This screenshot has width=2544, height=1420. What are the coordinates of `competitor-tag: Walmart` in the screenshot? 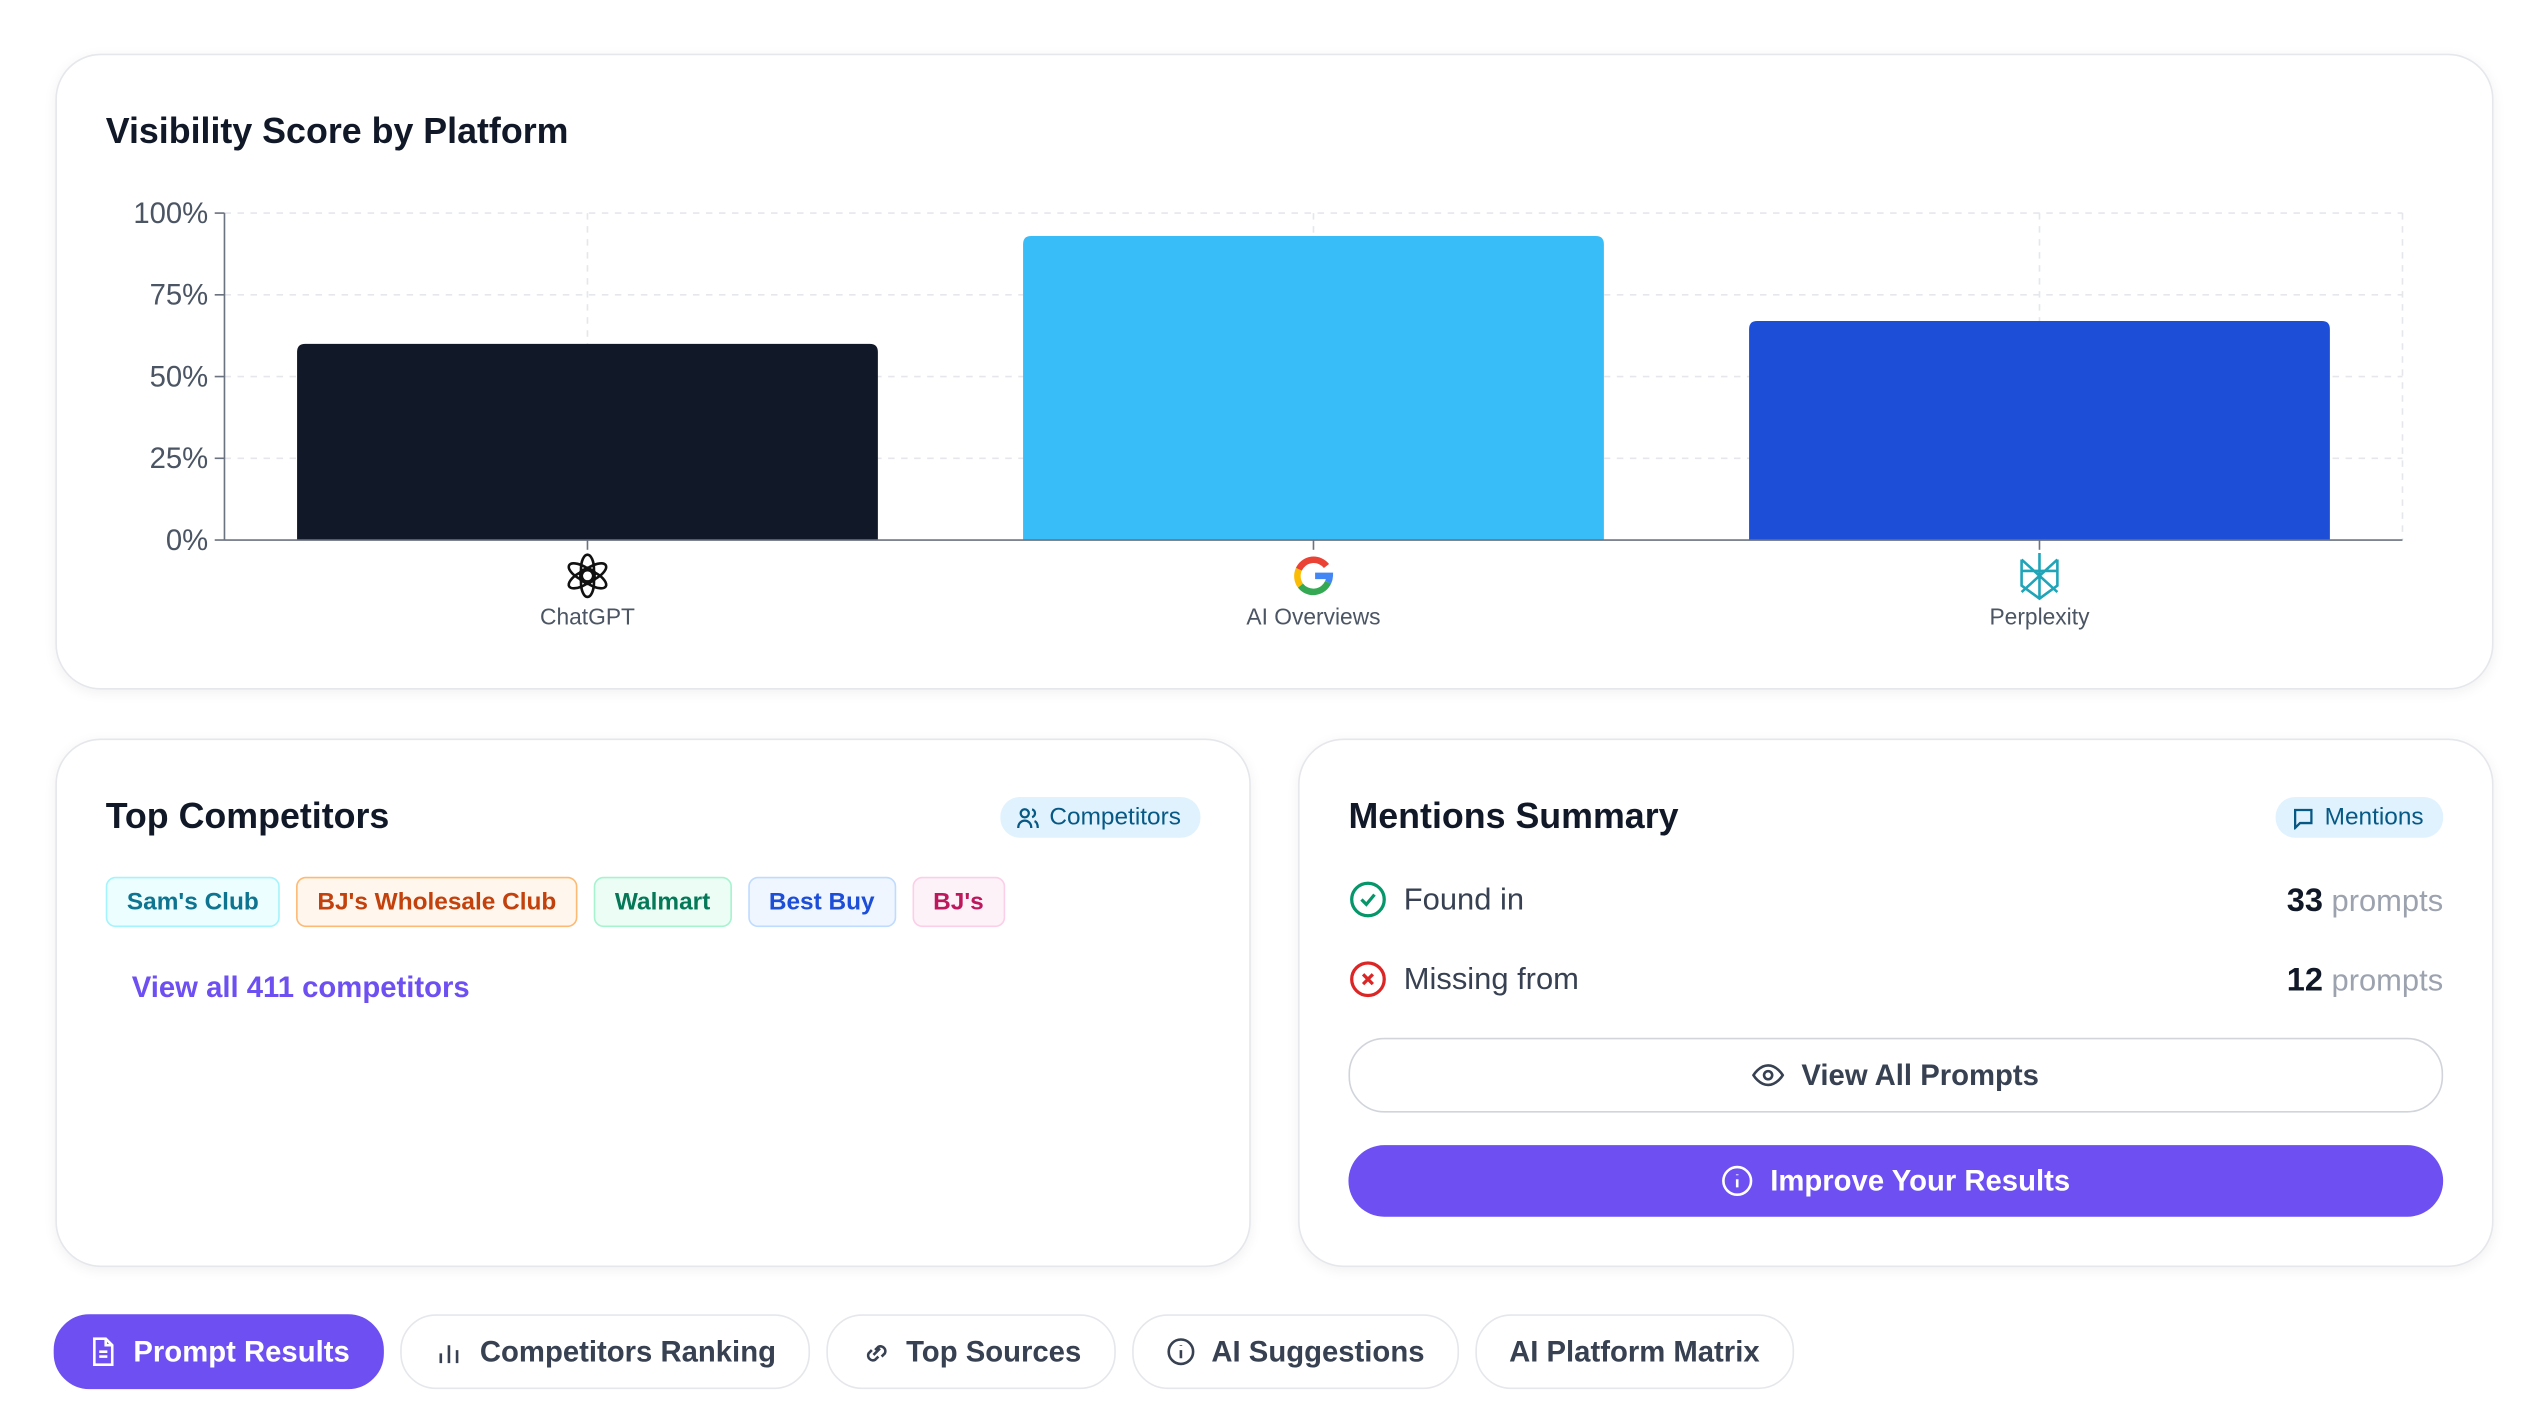 It's located at (662, 902).